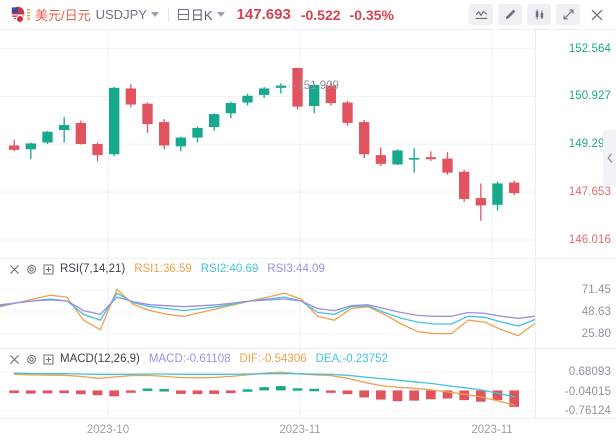 The width and height of the screenshot is (616, 442). Describe the element at coordinates (596, 333) in the screenshot. I see `rsi-axis-label: 25.80` at that location.